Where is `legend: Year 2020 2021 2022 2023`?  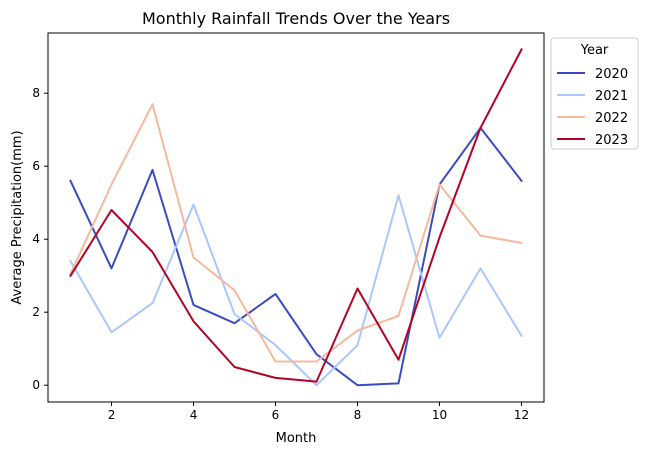
legend: Year 2020 2021 2022 2023 is located at coordinates (594, 93).